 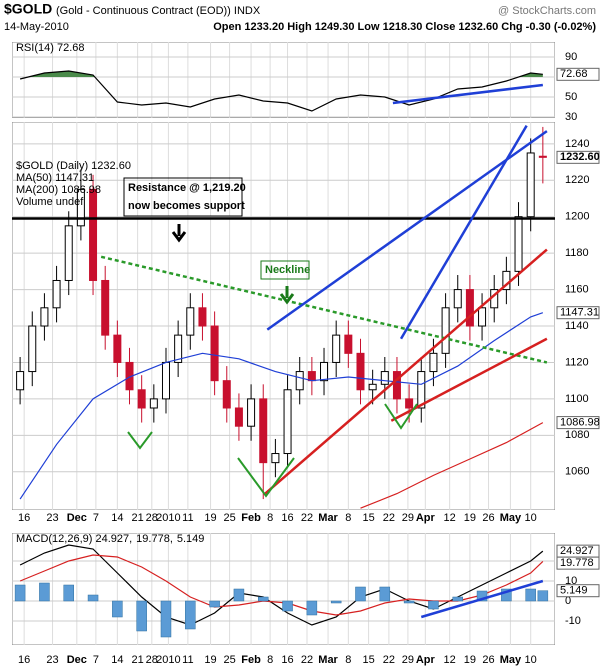 I want to click on y-tick-label: 1180, so click(x=577, y=253).